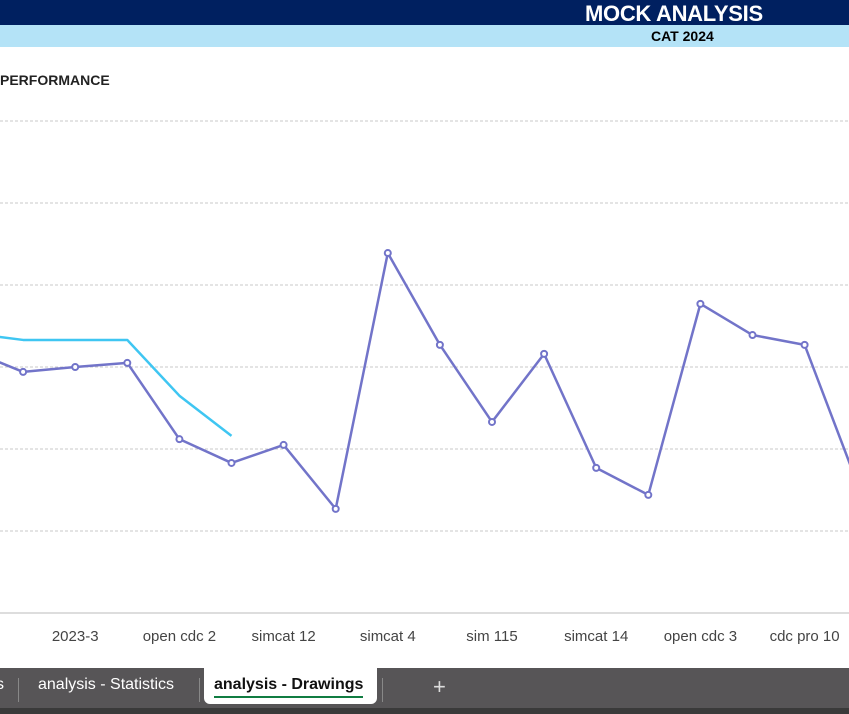  What do you see at coordinates (179, 636) in the screenshot?
I see `x-tick-label: open cdc 2` at bounding box center [179, 636].